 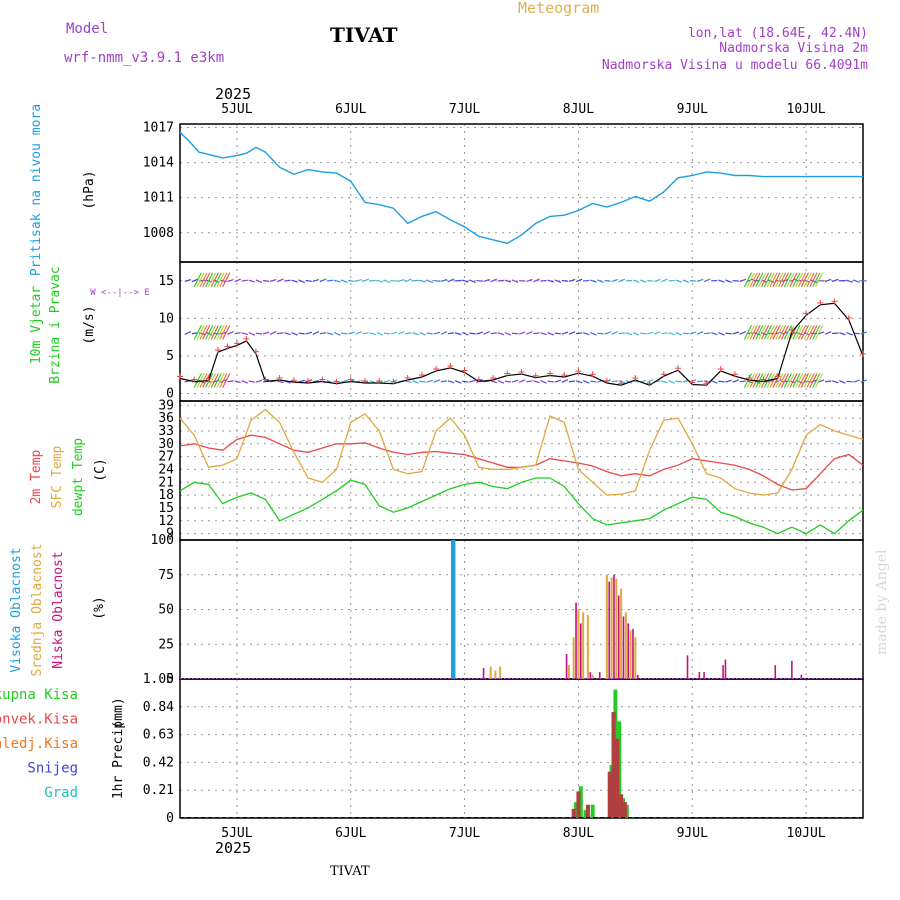 What do you see at coordinates (692, 109) in the screenshot?
I see `day-label-top: 9JUL` at bounding box center [692, 109].